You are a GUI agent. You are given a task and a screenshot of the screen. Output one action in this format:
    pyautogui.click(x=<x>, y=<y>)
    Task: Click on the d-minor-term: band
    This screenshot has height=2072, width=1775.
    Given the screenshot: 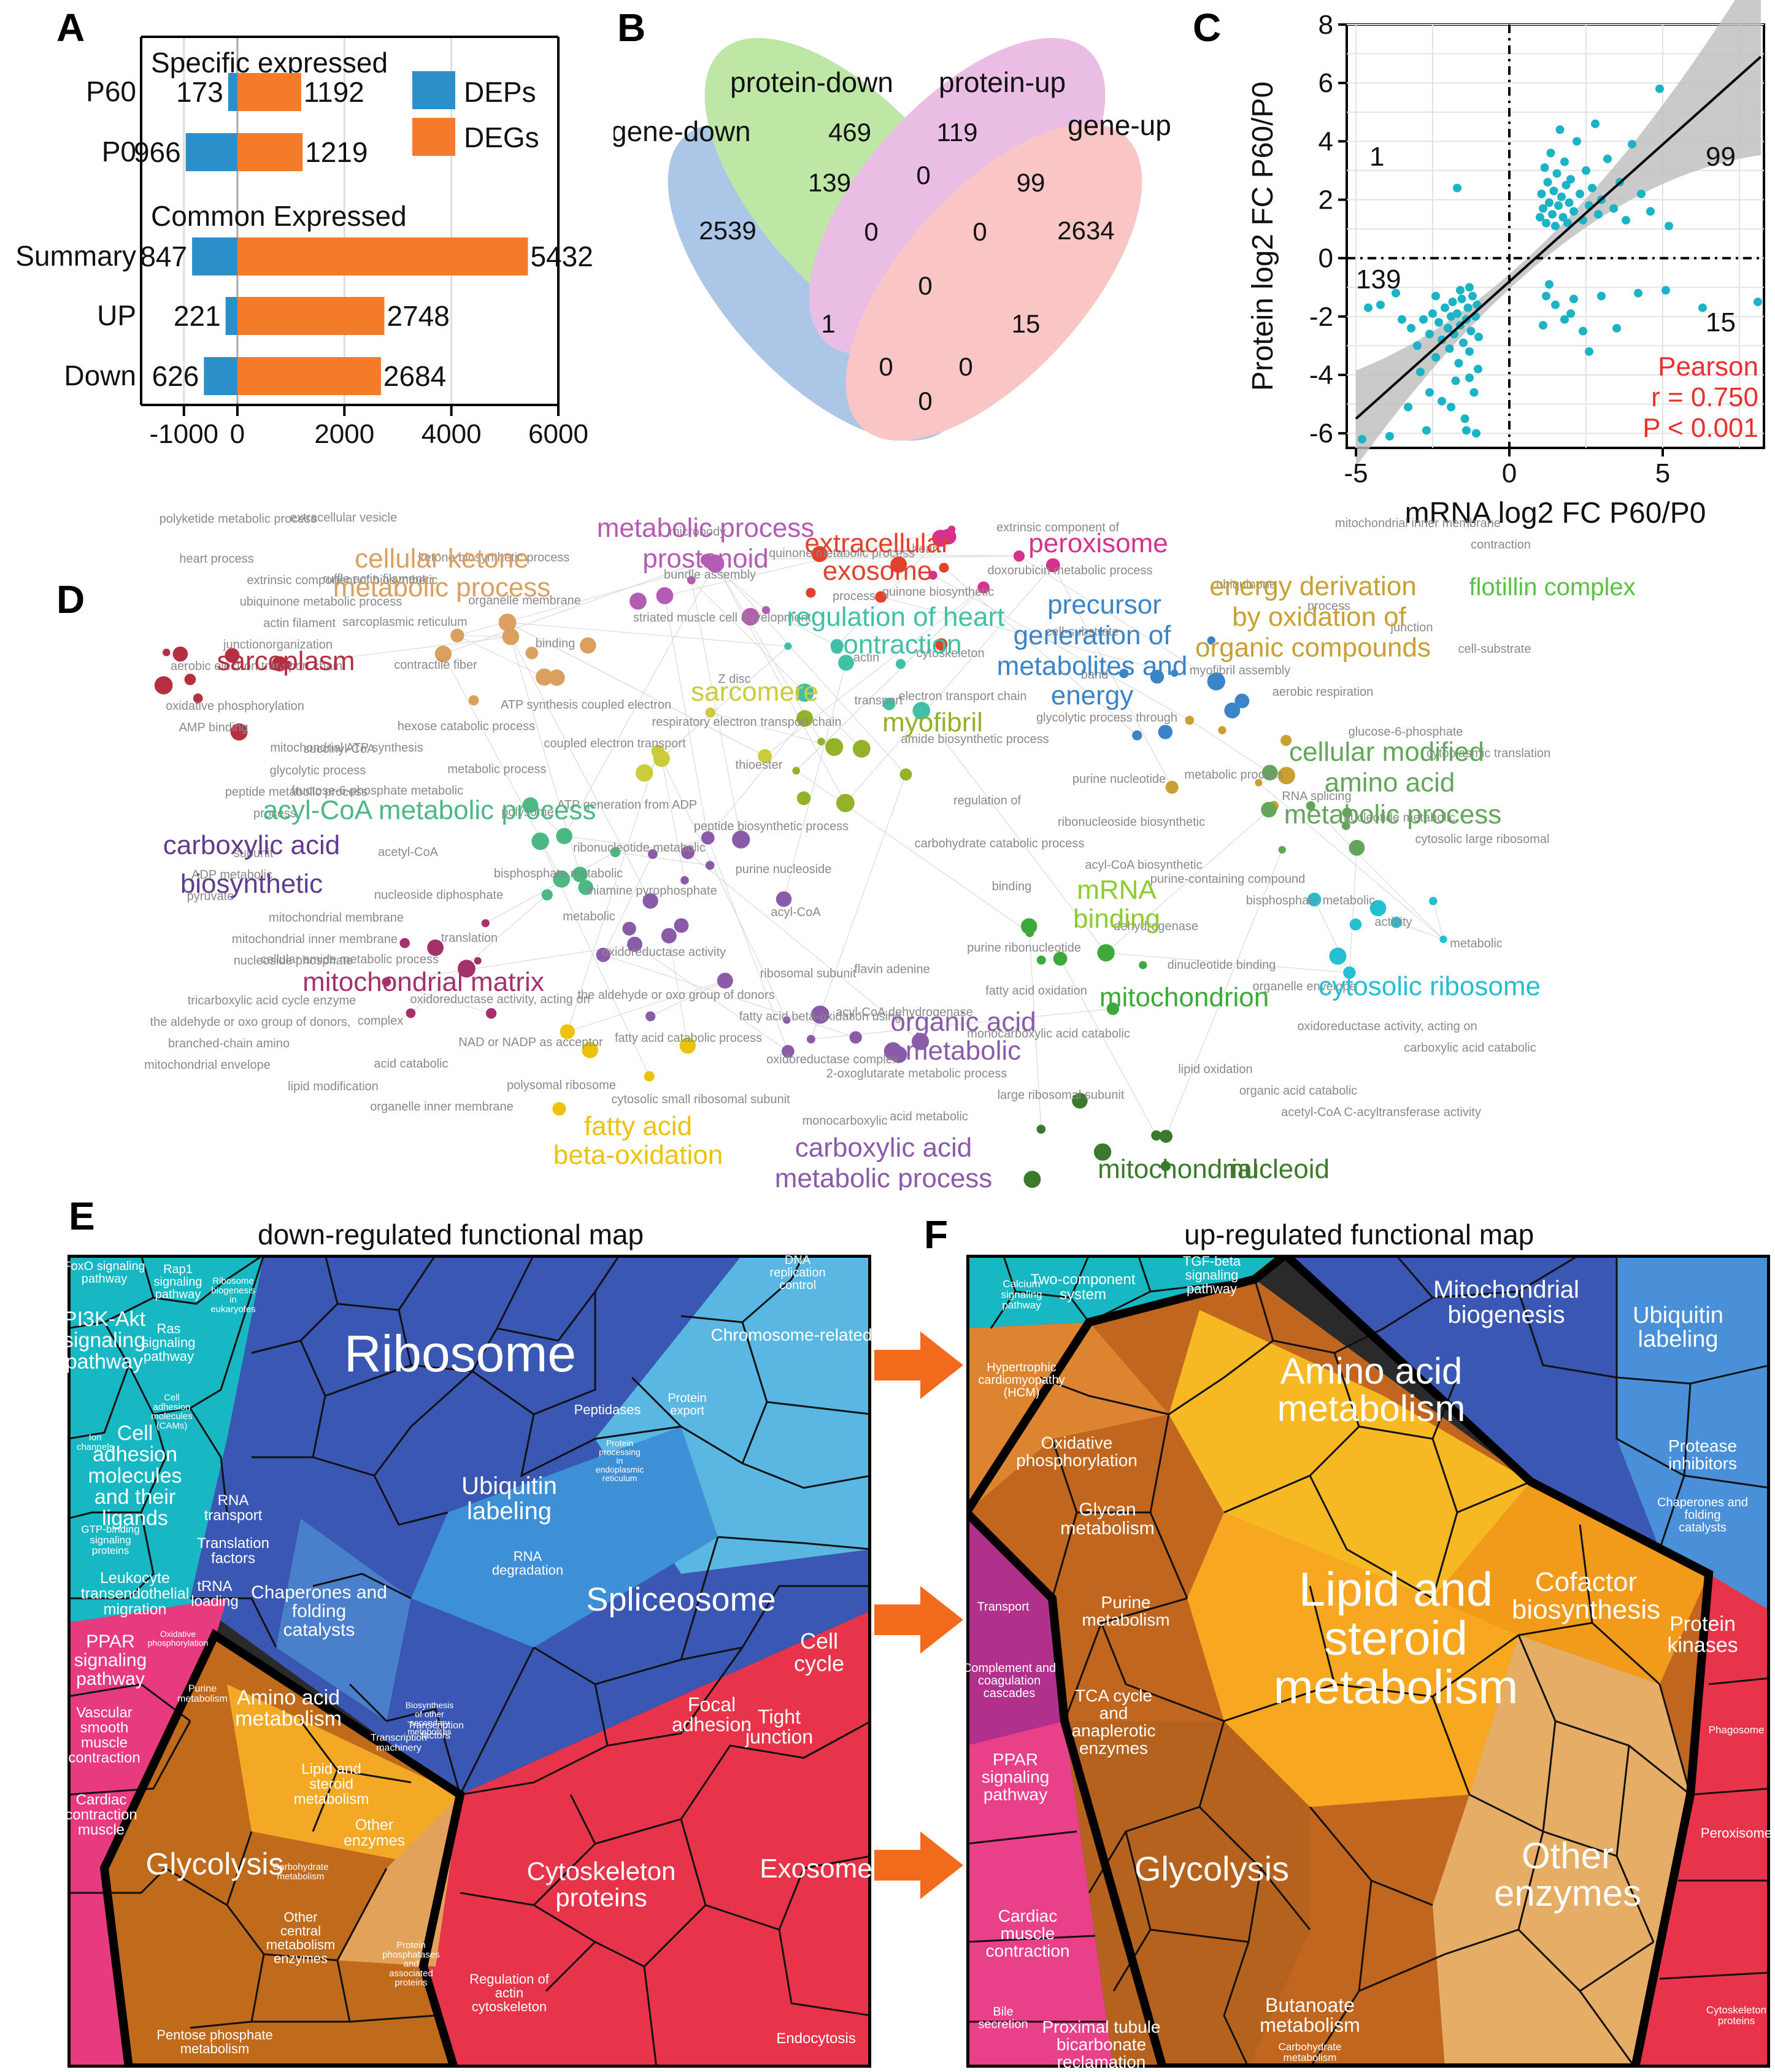 What is the action you would take?
    pyautogui.click(x=1095, y=675)
    